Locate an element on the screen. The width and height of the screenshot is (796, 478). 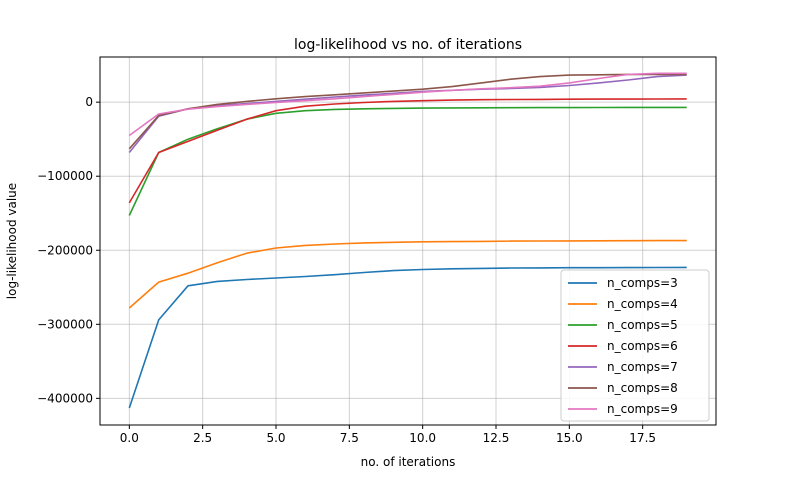
legend-label: n_comps=5 is located at coordinates (642, 325).